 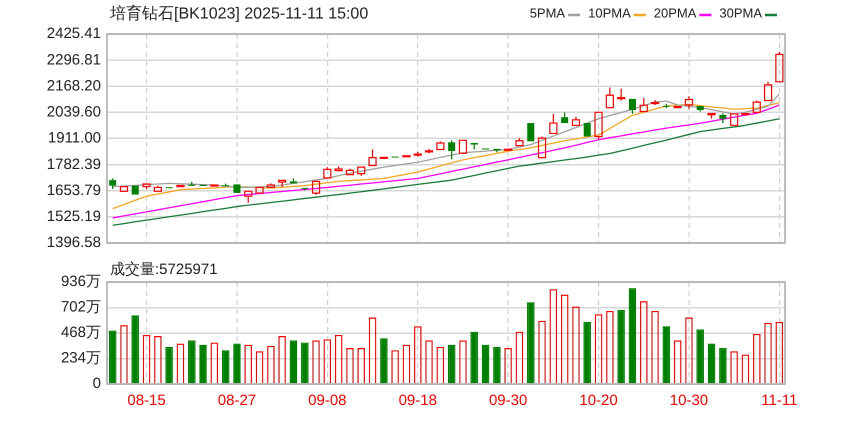 I want to click on y-tick-label: 702万, so click(x=80, y=307).